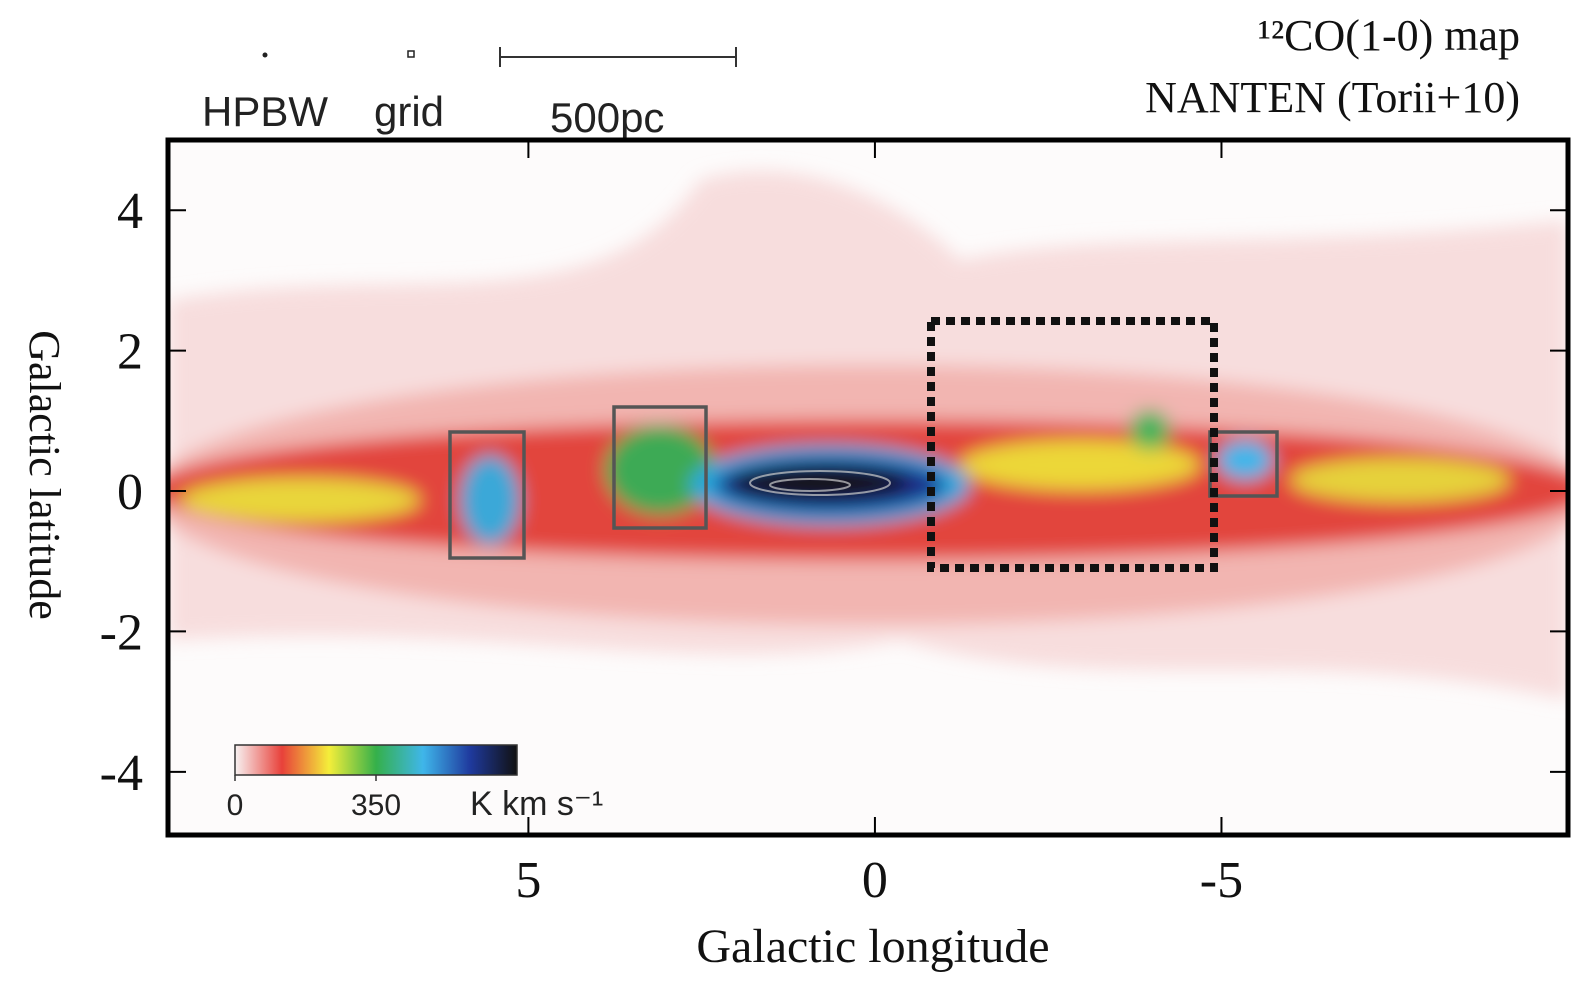  I want to click on y-tick-label: 4, so click(130, 211).